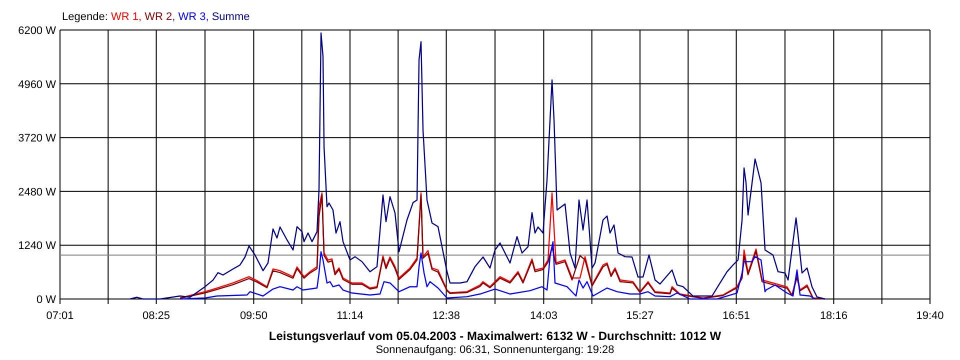 The image size is (960, 360). I want to click on text: Sonnenaufgang: 06:31, Sonnenuntergang: 19:28, so click(495, 350).